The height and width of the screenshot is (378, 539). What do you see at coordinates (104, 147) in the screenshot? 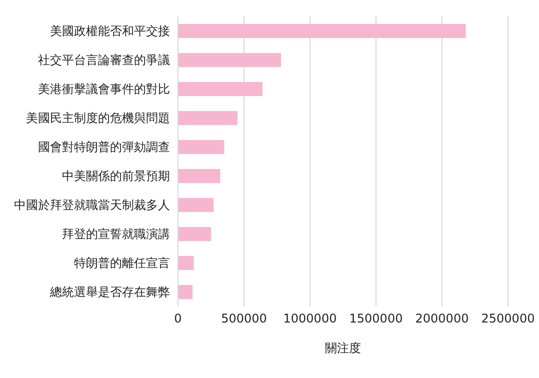
I see `y-tick-label: 國會對特朗普的彈劾調查` at bounding box center [104, 147].